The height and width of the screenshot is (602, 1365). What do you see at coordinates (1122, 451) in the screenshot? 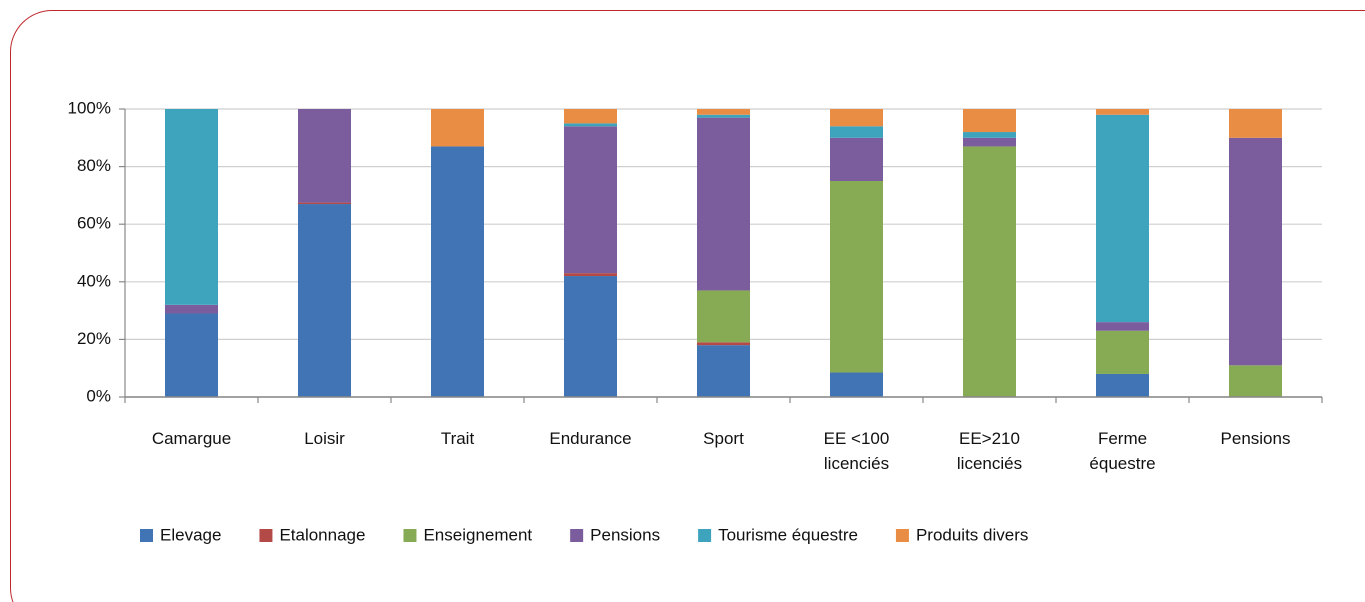
I see `x-tick-label: Ferme équestre` at bounding box center [1122, 451].